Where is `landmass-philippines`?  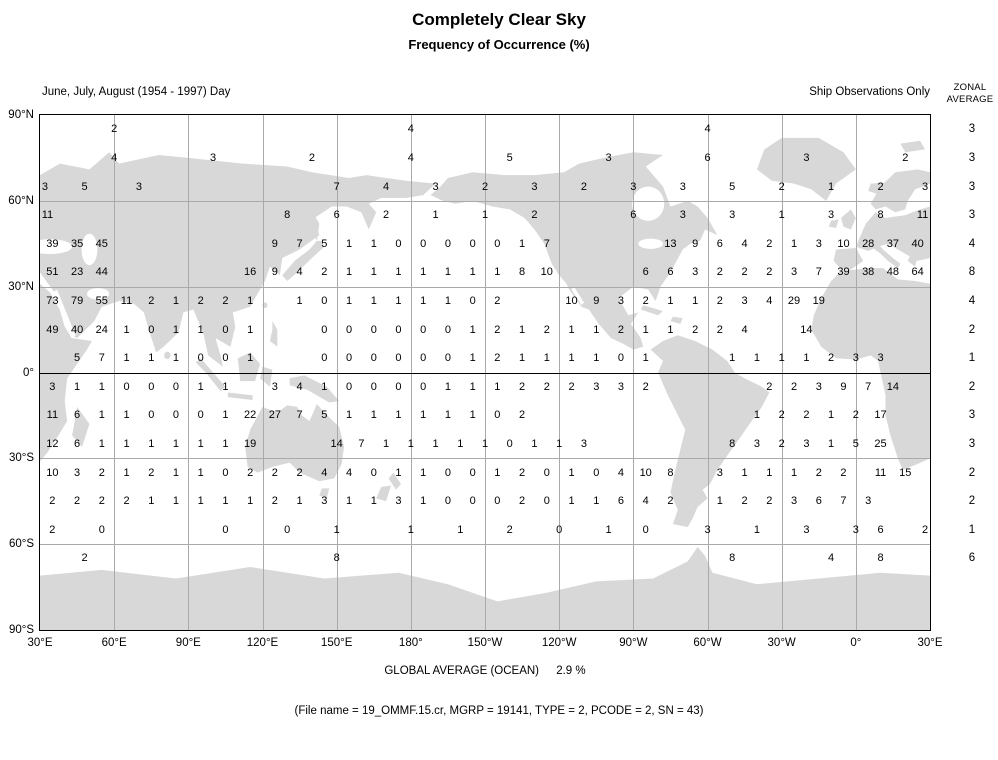 landmass-philippines is located at coordinates (273, 334).